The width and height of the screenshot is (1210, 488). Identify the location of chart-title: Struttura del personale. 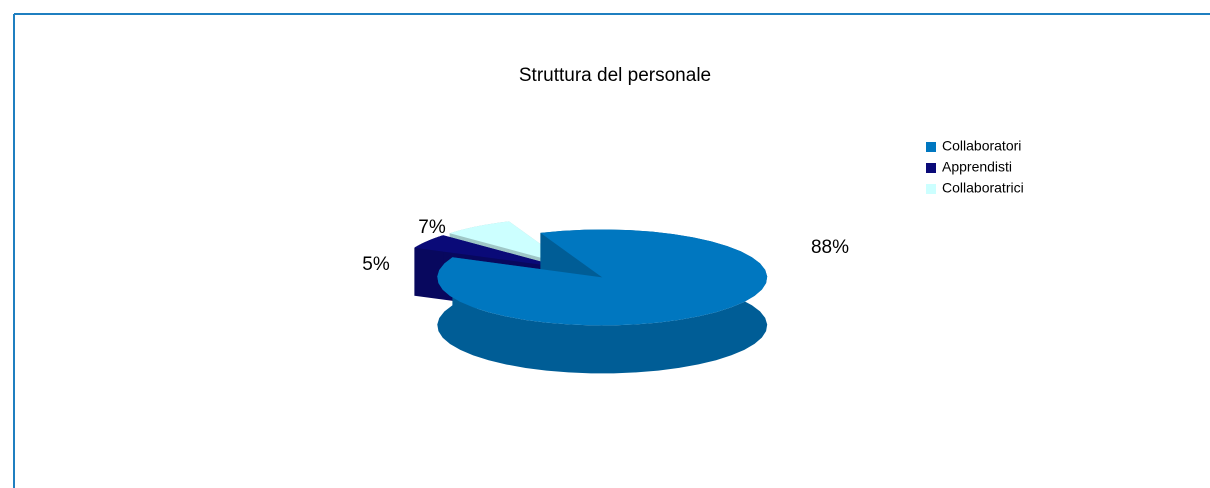
(615, 75).